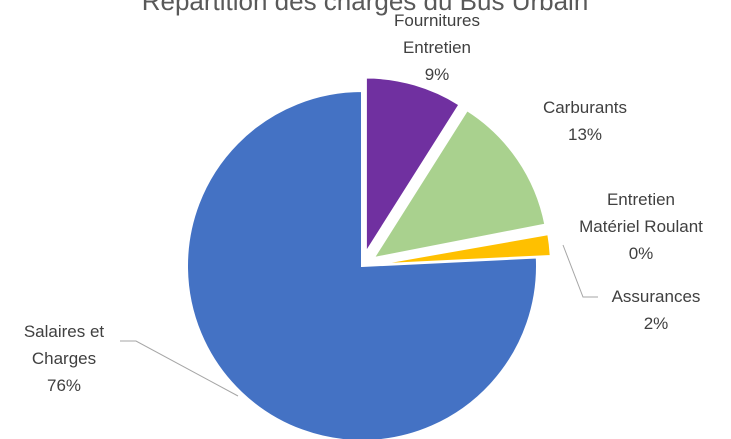 Image resolution: width=731 pixels, height=439 pixels. I want to click on slice-fournitures-entretien, so click(412, 166).